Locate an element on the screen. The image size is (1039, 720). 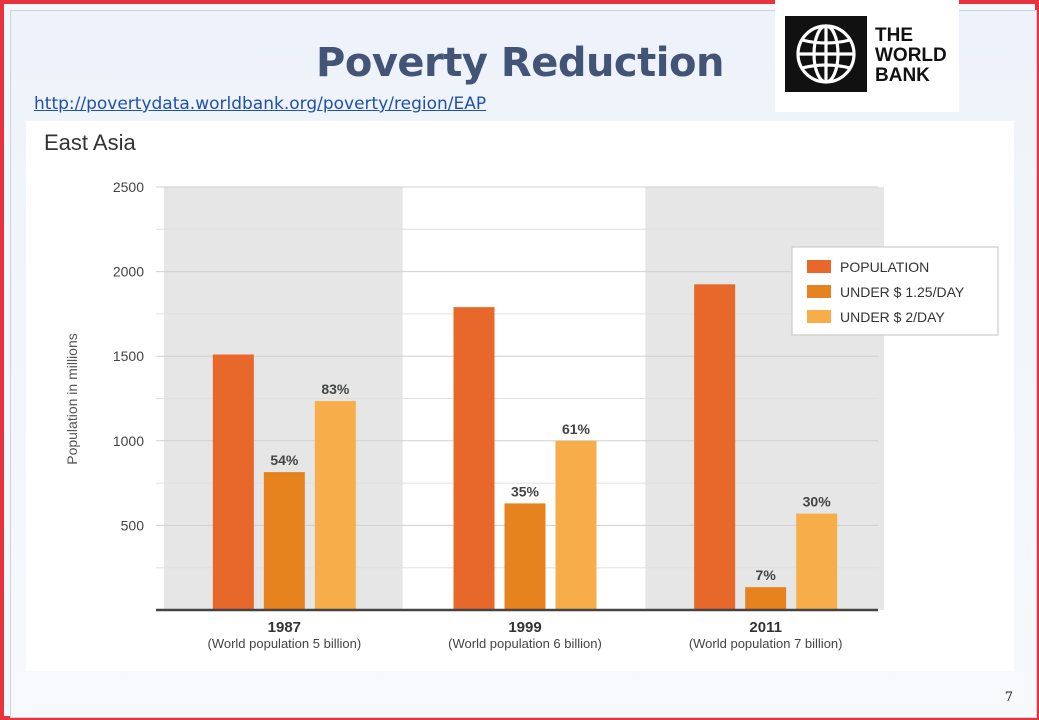
x-category-subtitle: (World population 7 billion) is located at coordinates (766, 643).